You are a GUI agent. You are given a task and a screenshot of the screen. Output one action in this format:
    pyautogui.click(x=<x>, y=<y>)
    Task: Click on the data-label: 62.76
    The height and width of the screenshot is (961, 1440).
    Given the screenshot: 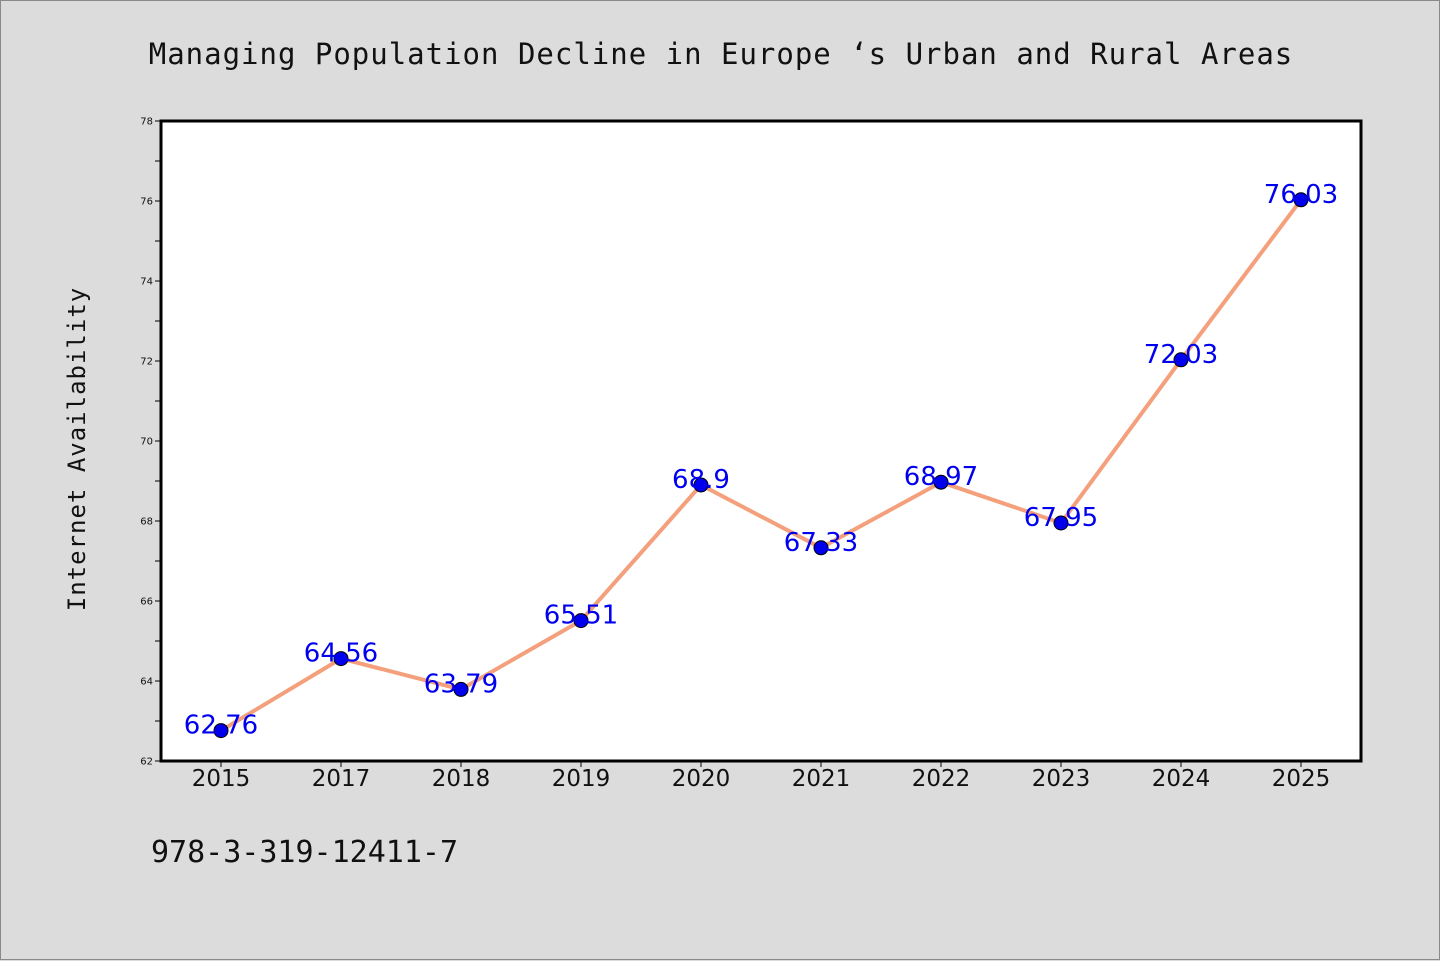 What is the action you would take?
    pyautogui.click(x=221, y=726)
    